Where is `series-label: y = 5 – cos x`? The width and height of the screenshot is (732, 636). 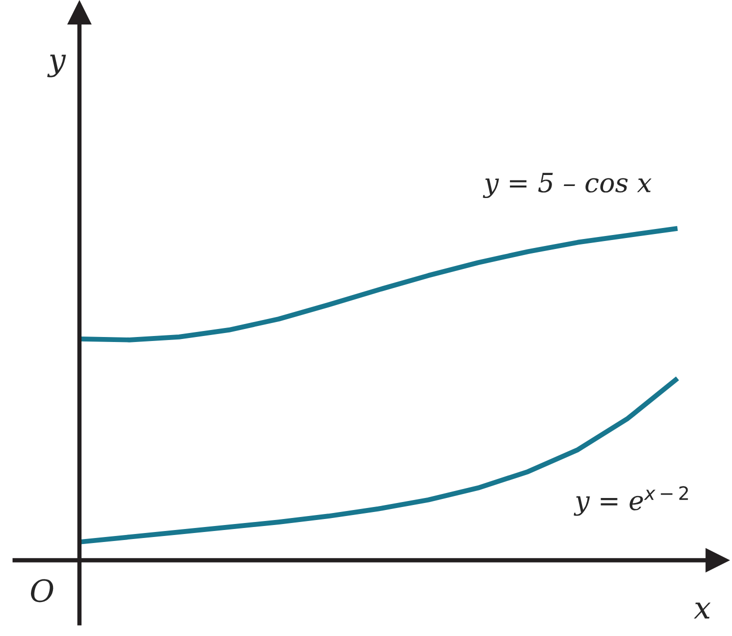
series-label: y = 5 – cos x is located at coordinates (567, 185).